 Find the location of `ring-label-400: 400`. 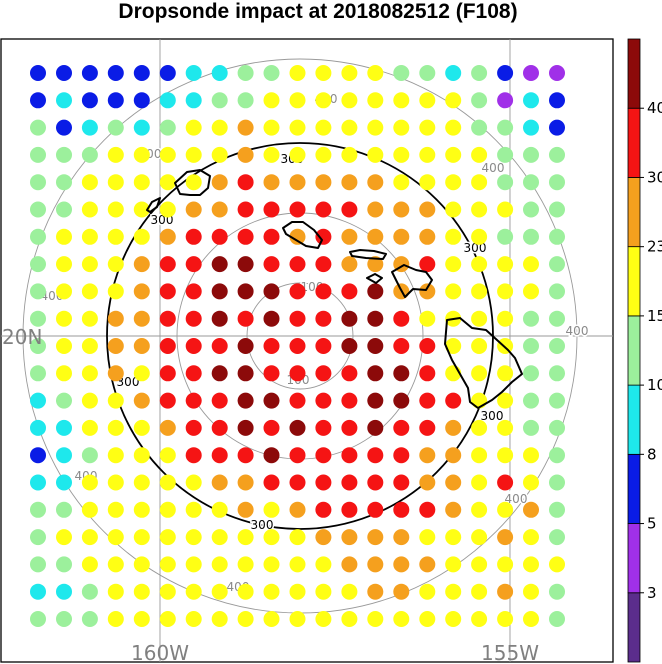

ring-label-400: 400 is located at coordinates (493, 168).